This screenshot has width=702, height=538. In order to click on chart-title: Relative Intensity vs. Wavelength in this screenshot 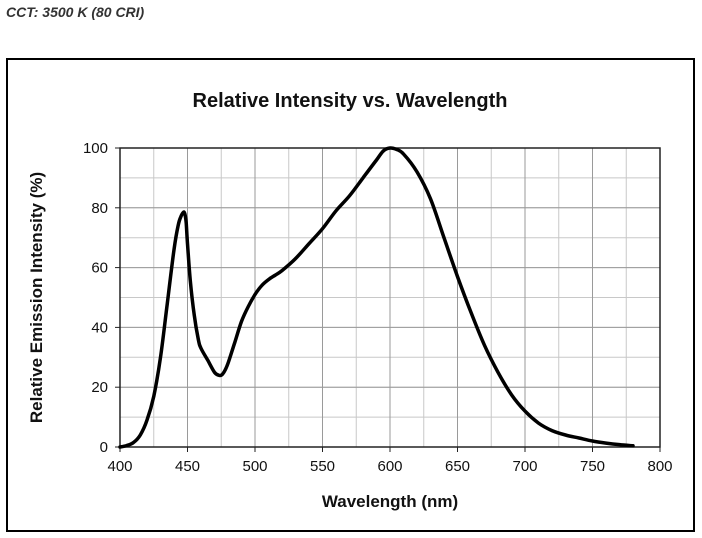, I will do `click(350, 101)`.